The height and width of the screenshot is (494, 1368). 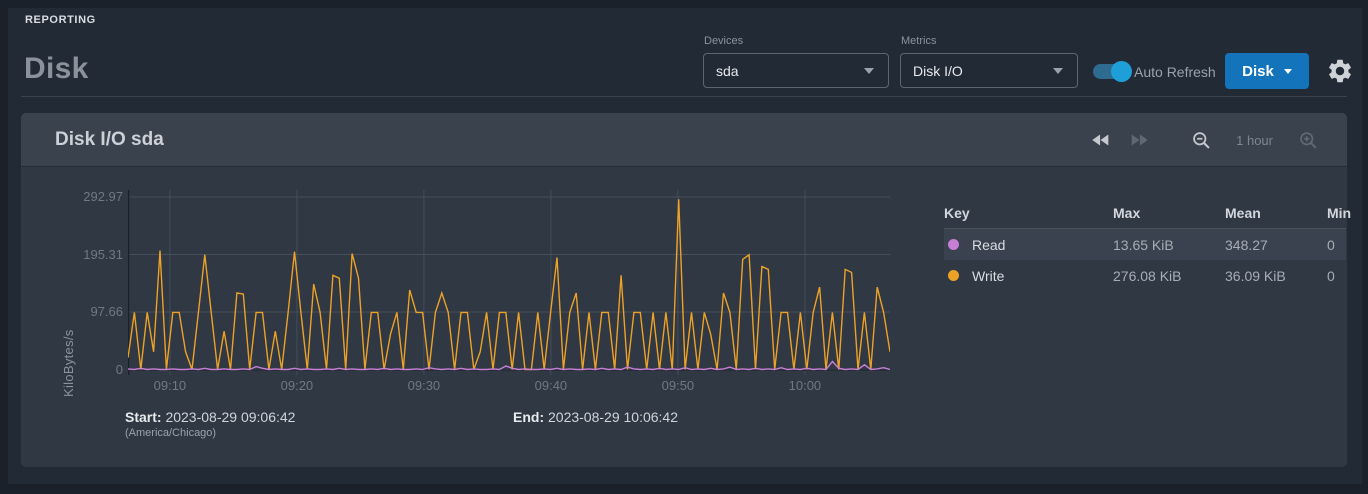 What do you see at coordinates (796, 70) in the screenshot?
I see `devices-select: sda` at bounding box center [796, 70].